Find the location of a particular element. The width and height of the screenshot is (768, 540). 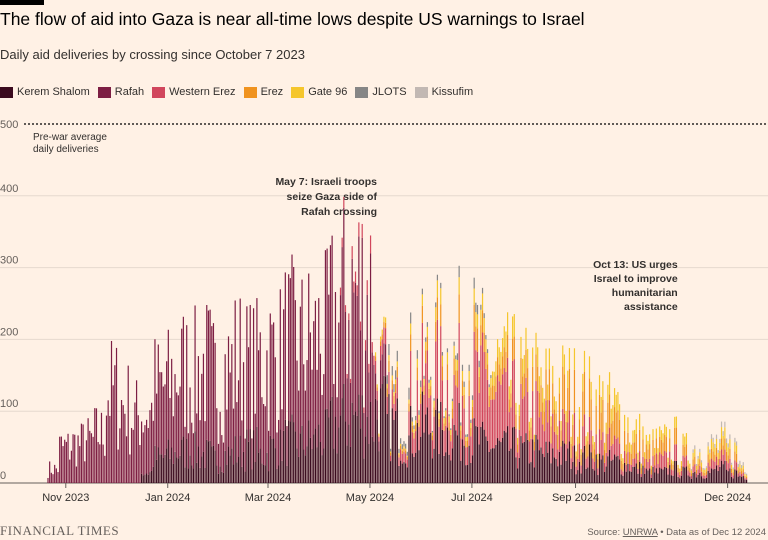

x-tick-label: May 2024 is located at coordinates (370, 498).